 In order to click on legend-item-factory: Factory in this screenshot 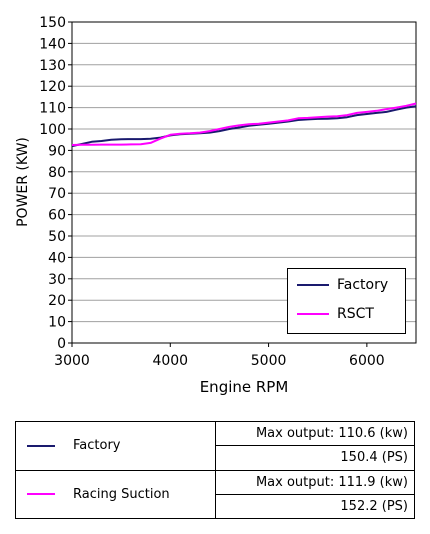, I will do `click(338, 285)`.